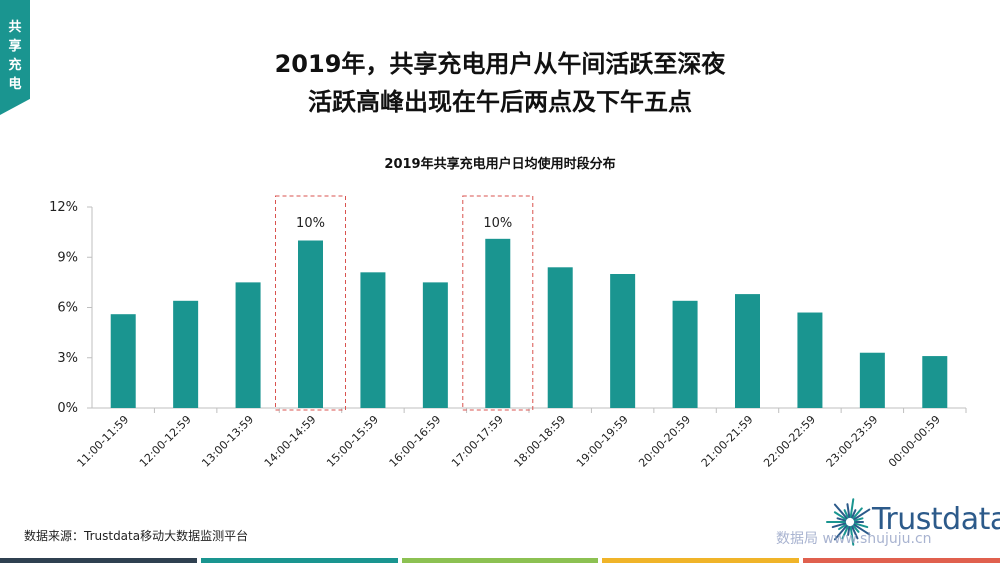  I want to click on side-tag-char: 充, so click(15, 65).